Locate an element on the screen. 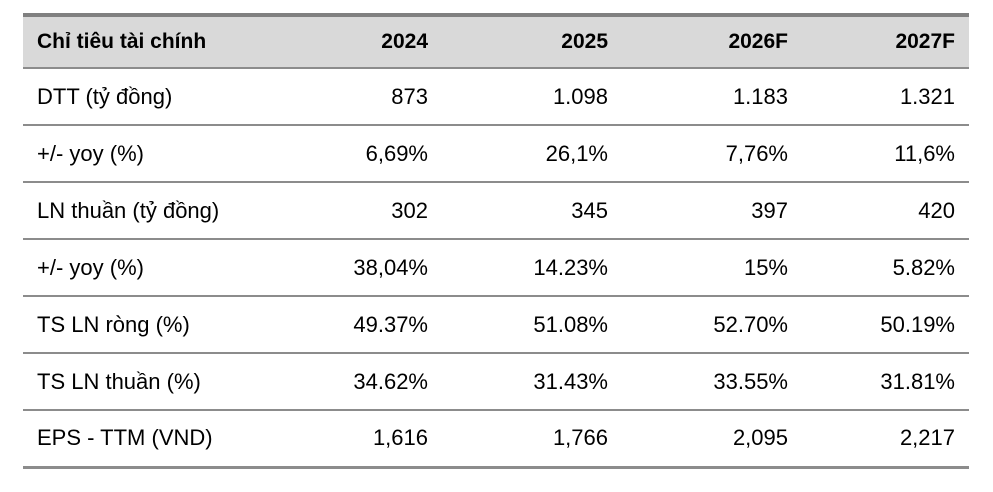 The height and width of the screenshot is (492, 993). table-row: EPS - TTM (VND) 1,616 1,766 2,095 2,217 is located at coordinates (496, 439).